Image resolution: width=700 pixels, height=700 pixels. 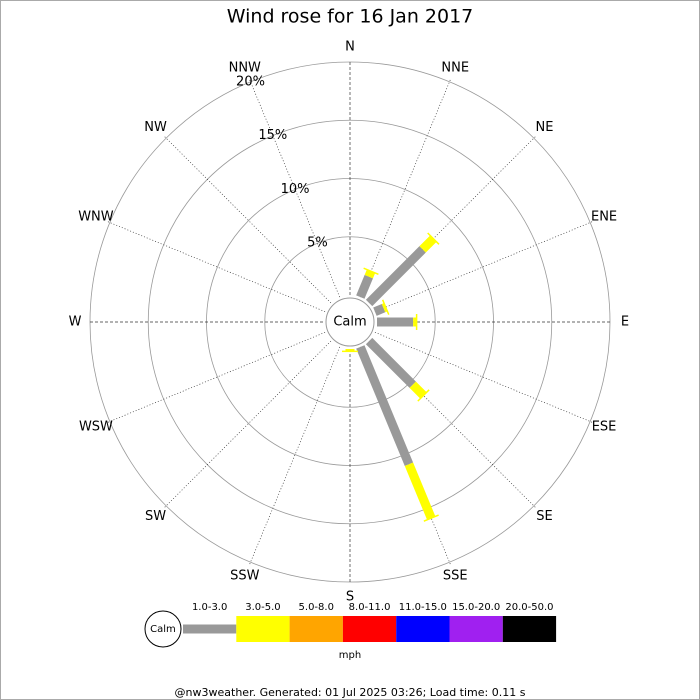 I want to click on legend-label: 8.0-11.0, so click(x=370, y=607).